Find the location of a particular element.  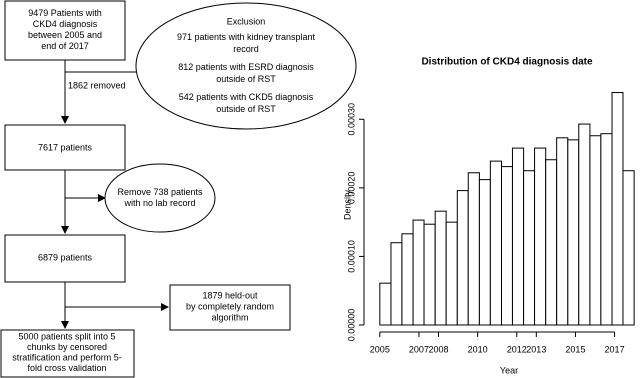

node-text: end of 2017 is located at coordinates (65, 46).